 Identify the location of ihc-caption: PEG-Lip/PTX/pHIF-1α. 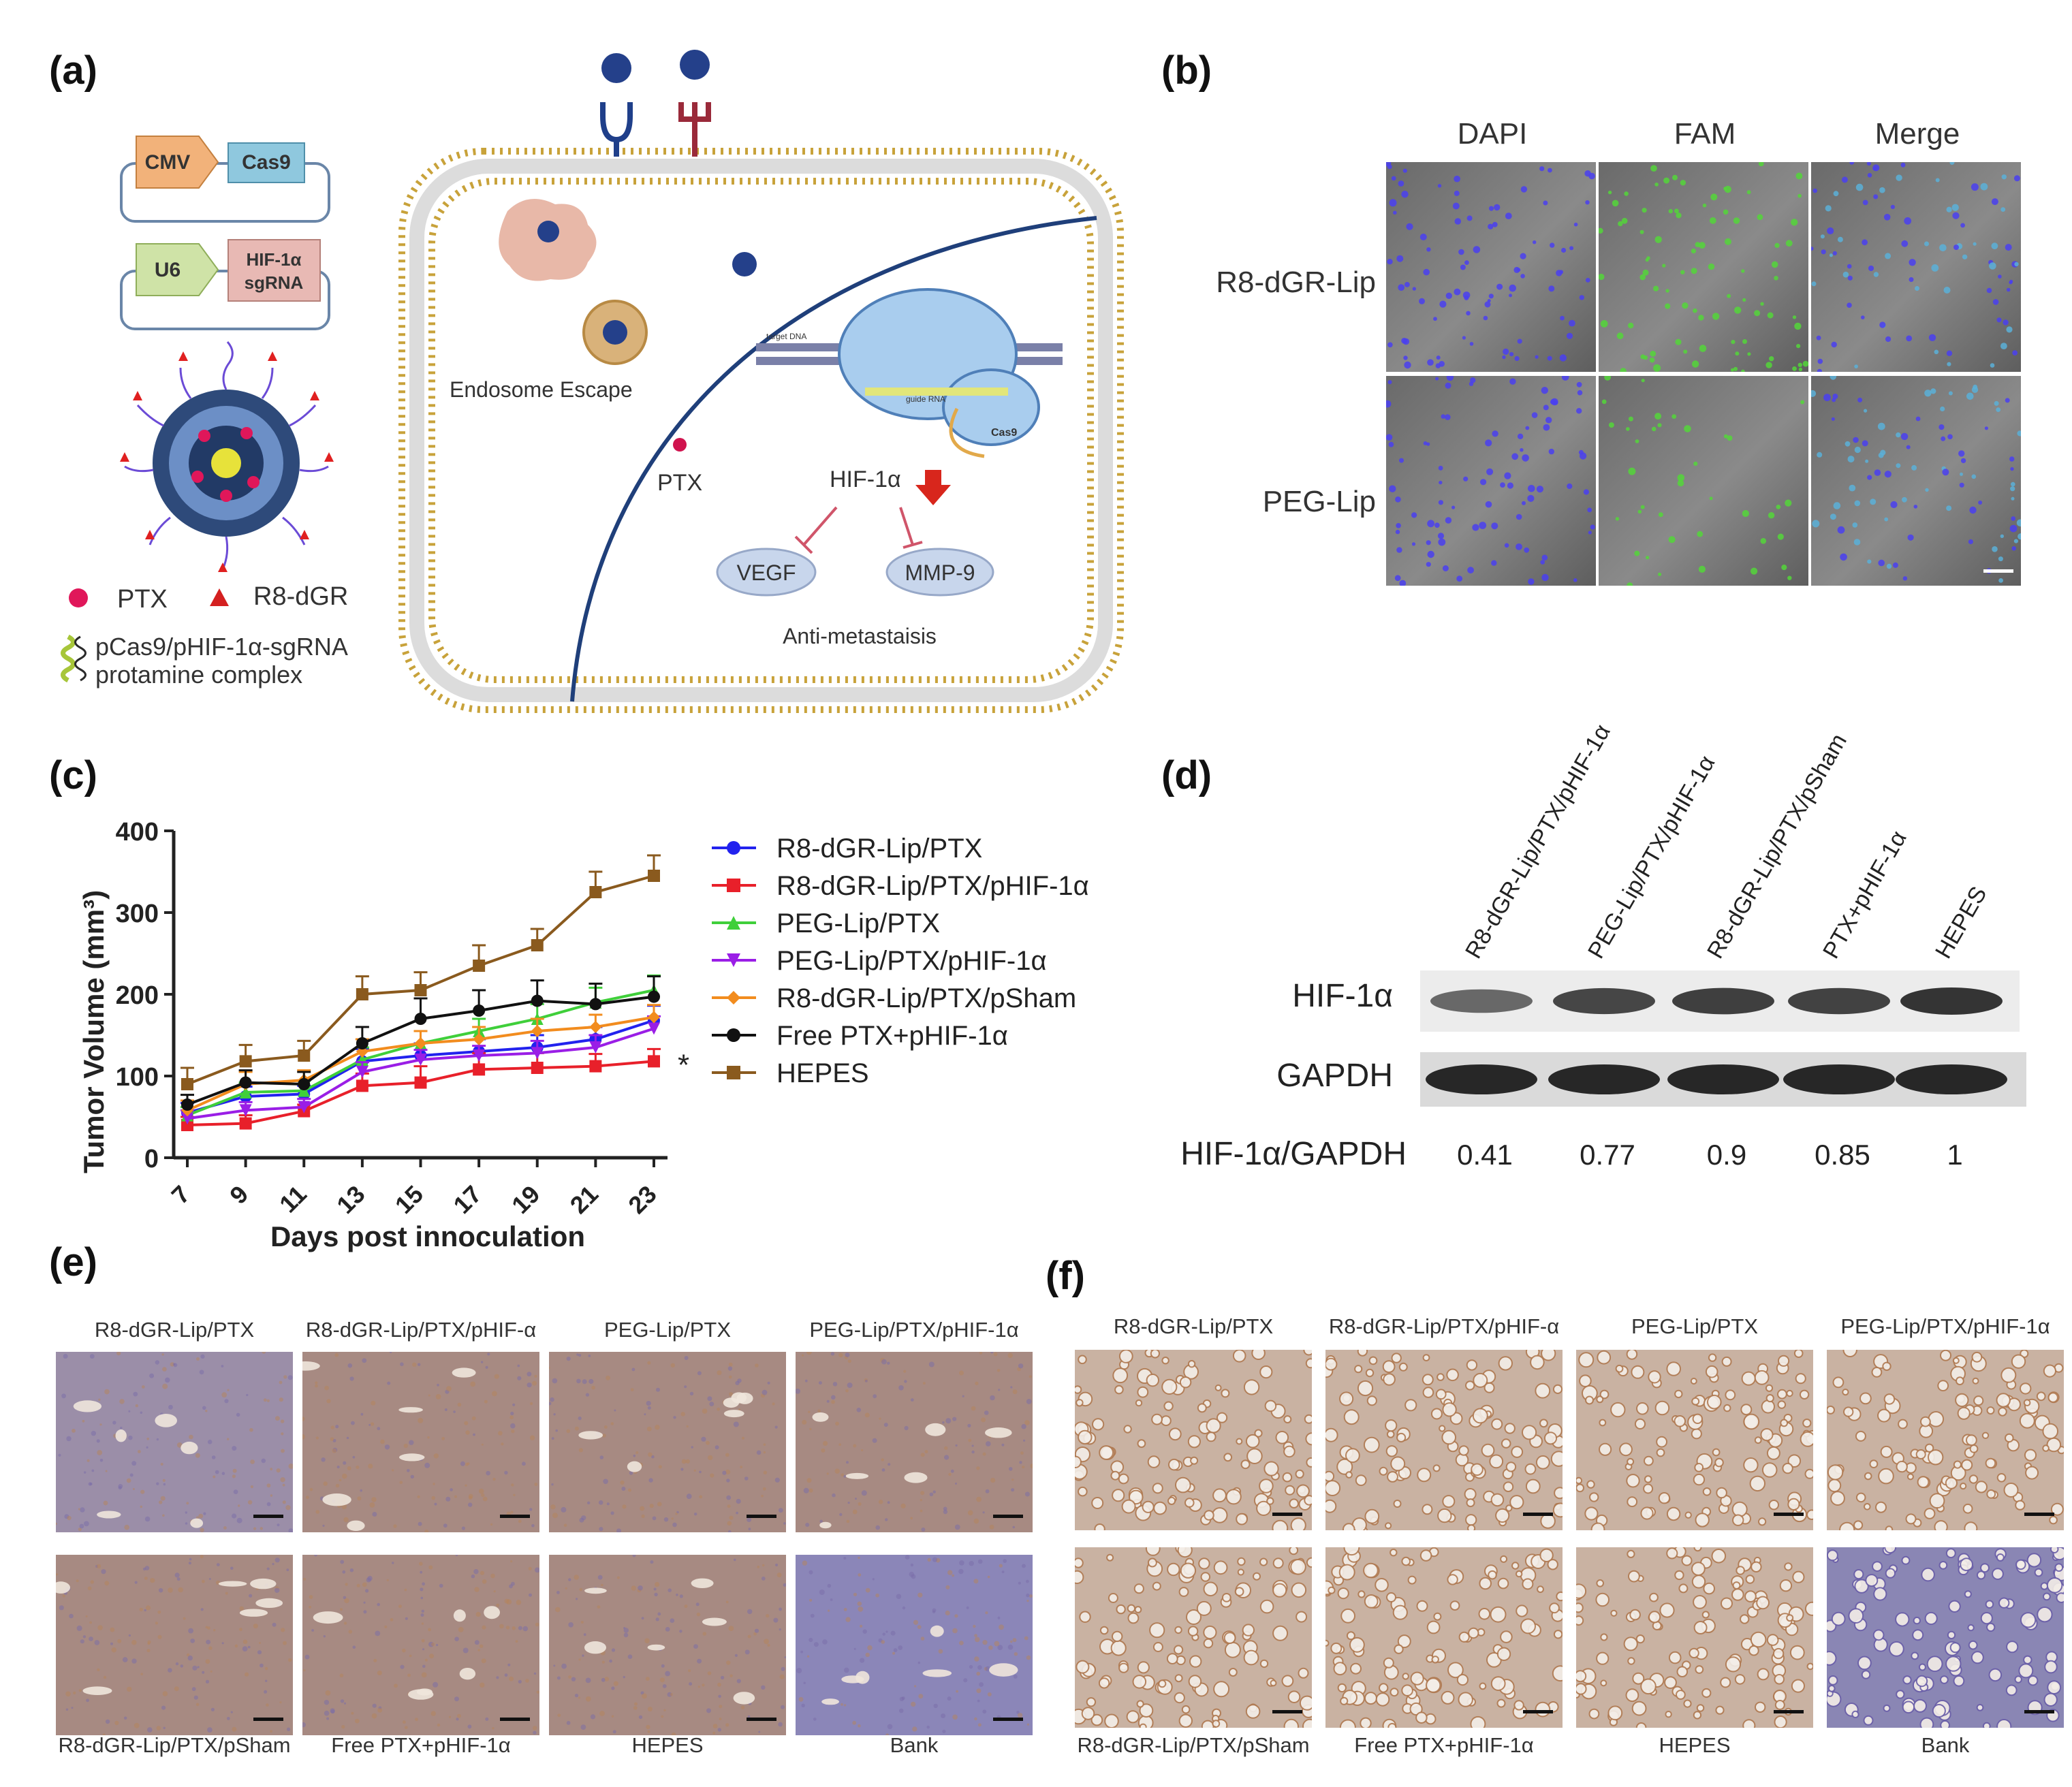
(1945, 1326).